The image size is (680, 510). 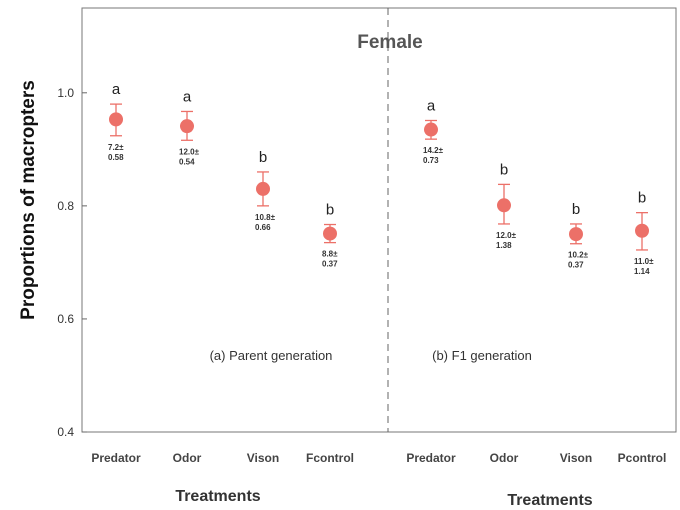 What do you see at coordinates (330, 254) in the screenshot?
I see `mean-annotation: 8.8±` at bounding box center [330, 254].